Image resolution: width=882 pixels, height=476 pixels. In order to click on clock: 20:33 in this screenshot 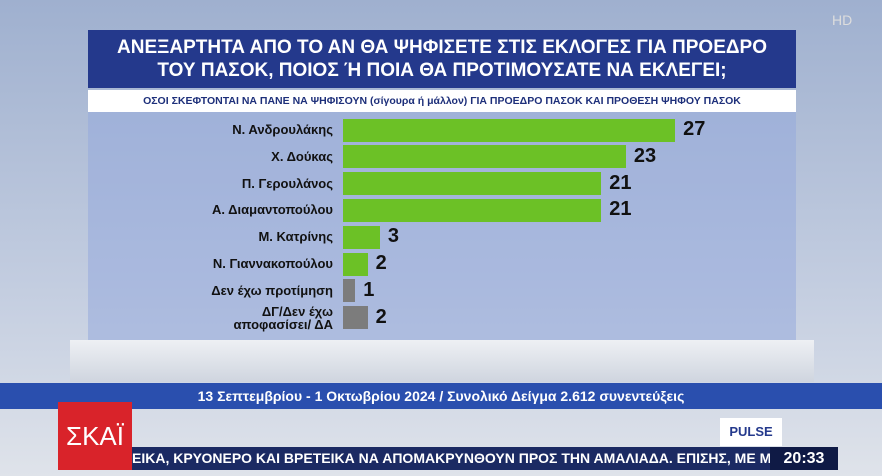, I will do `click(804, 458)`.